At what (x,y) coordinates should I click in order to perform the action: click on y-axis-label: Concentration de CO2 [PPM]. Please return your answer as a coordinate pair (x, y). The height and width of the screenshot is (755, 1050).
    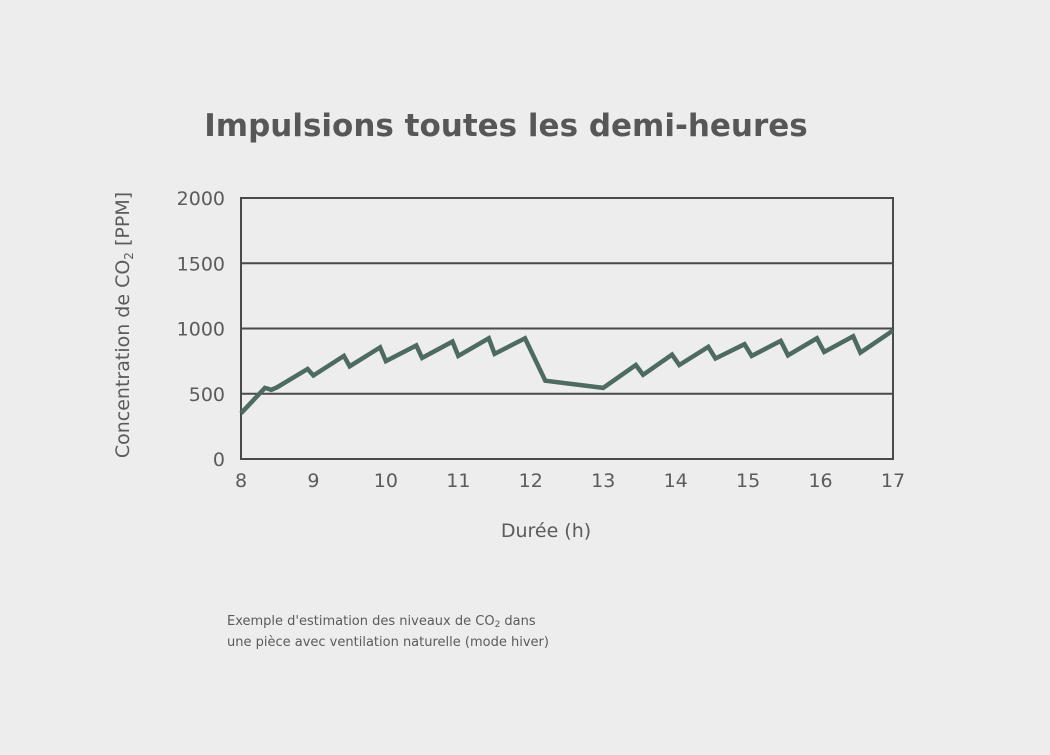
    Looking at the image, I should click on (124, 325).